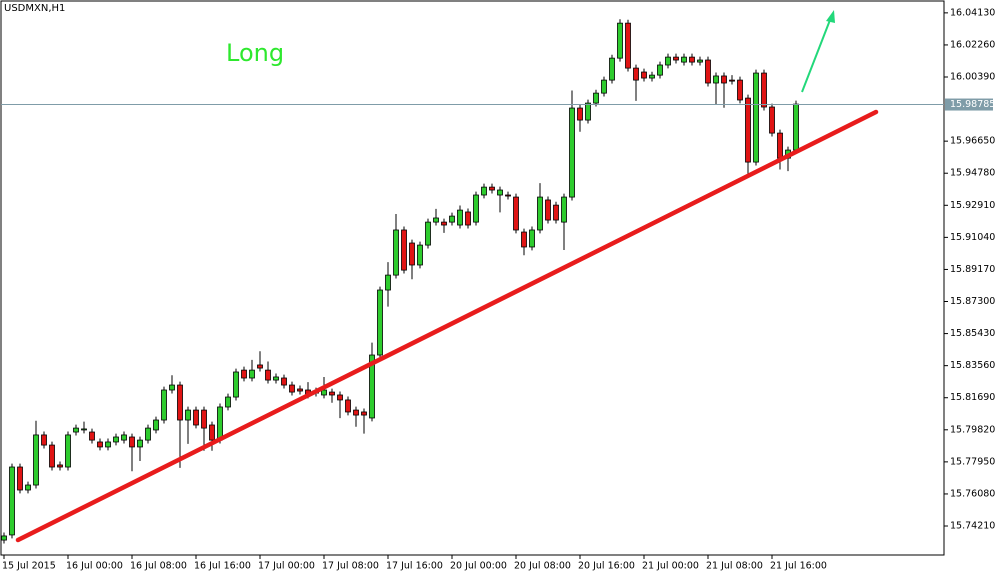 This screenshot has height=578, width=1002. What do you see at coordinates (158, 566) in the screenshot?
I see `x-tick-label: 16 Jul 08:00` at bounding box center [158, 566].